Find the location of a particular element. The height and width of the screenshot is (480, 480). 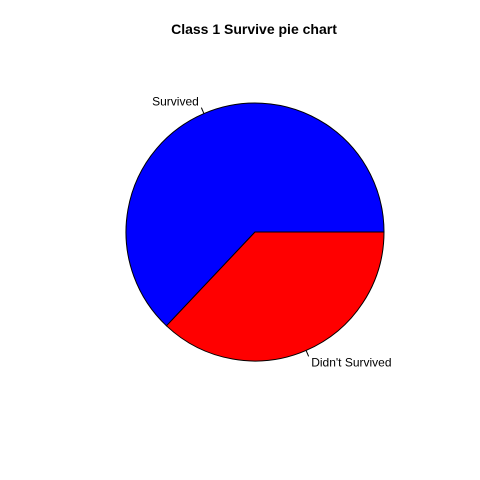

slice-label: Didn't Survived is located at coordinates (351, 362).